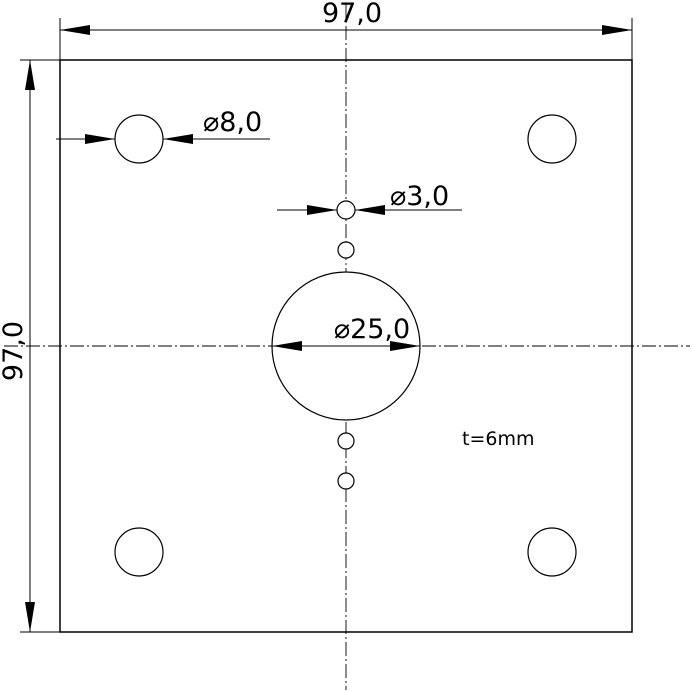 The height and width of the screenshot is (692, 692). What do you see at coordinates (419, 196) in the screenshot?
I see `small-hole-diameter-label: ⌀3,0` at bounding box center [419, 196].